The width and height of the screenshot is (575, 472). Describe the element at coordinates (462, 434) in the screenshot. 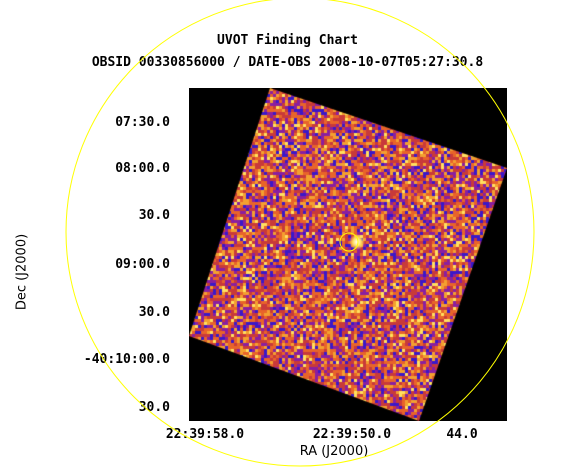

I see `x-tick-label: 44.0` at that location.